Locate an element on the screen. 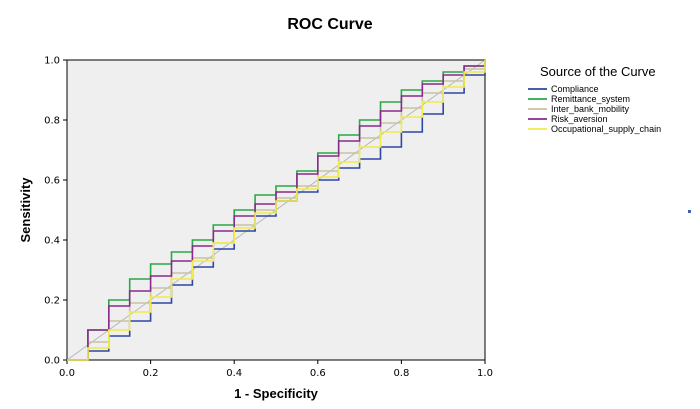  x-axis-ticks: 0.0 0.2 0.4 0.6 0.8 1.0 is located at coordinates (276, 369).